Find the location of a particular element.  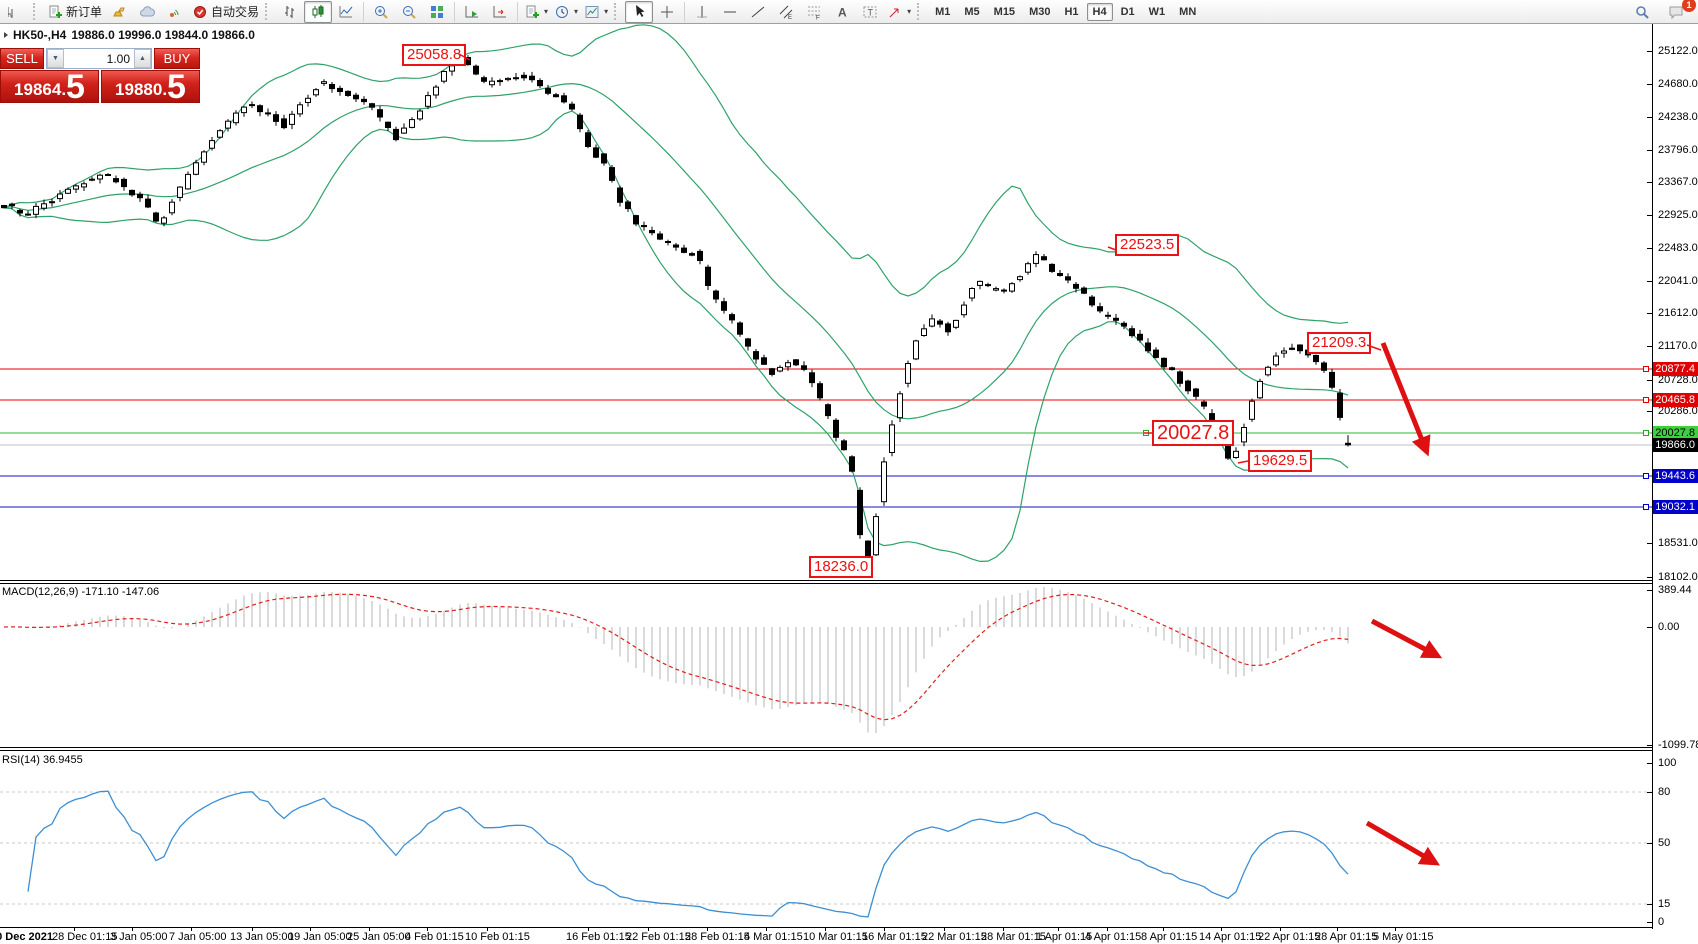

sell-button: SELL is located at coordinates (22, 58).